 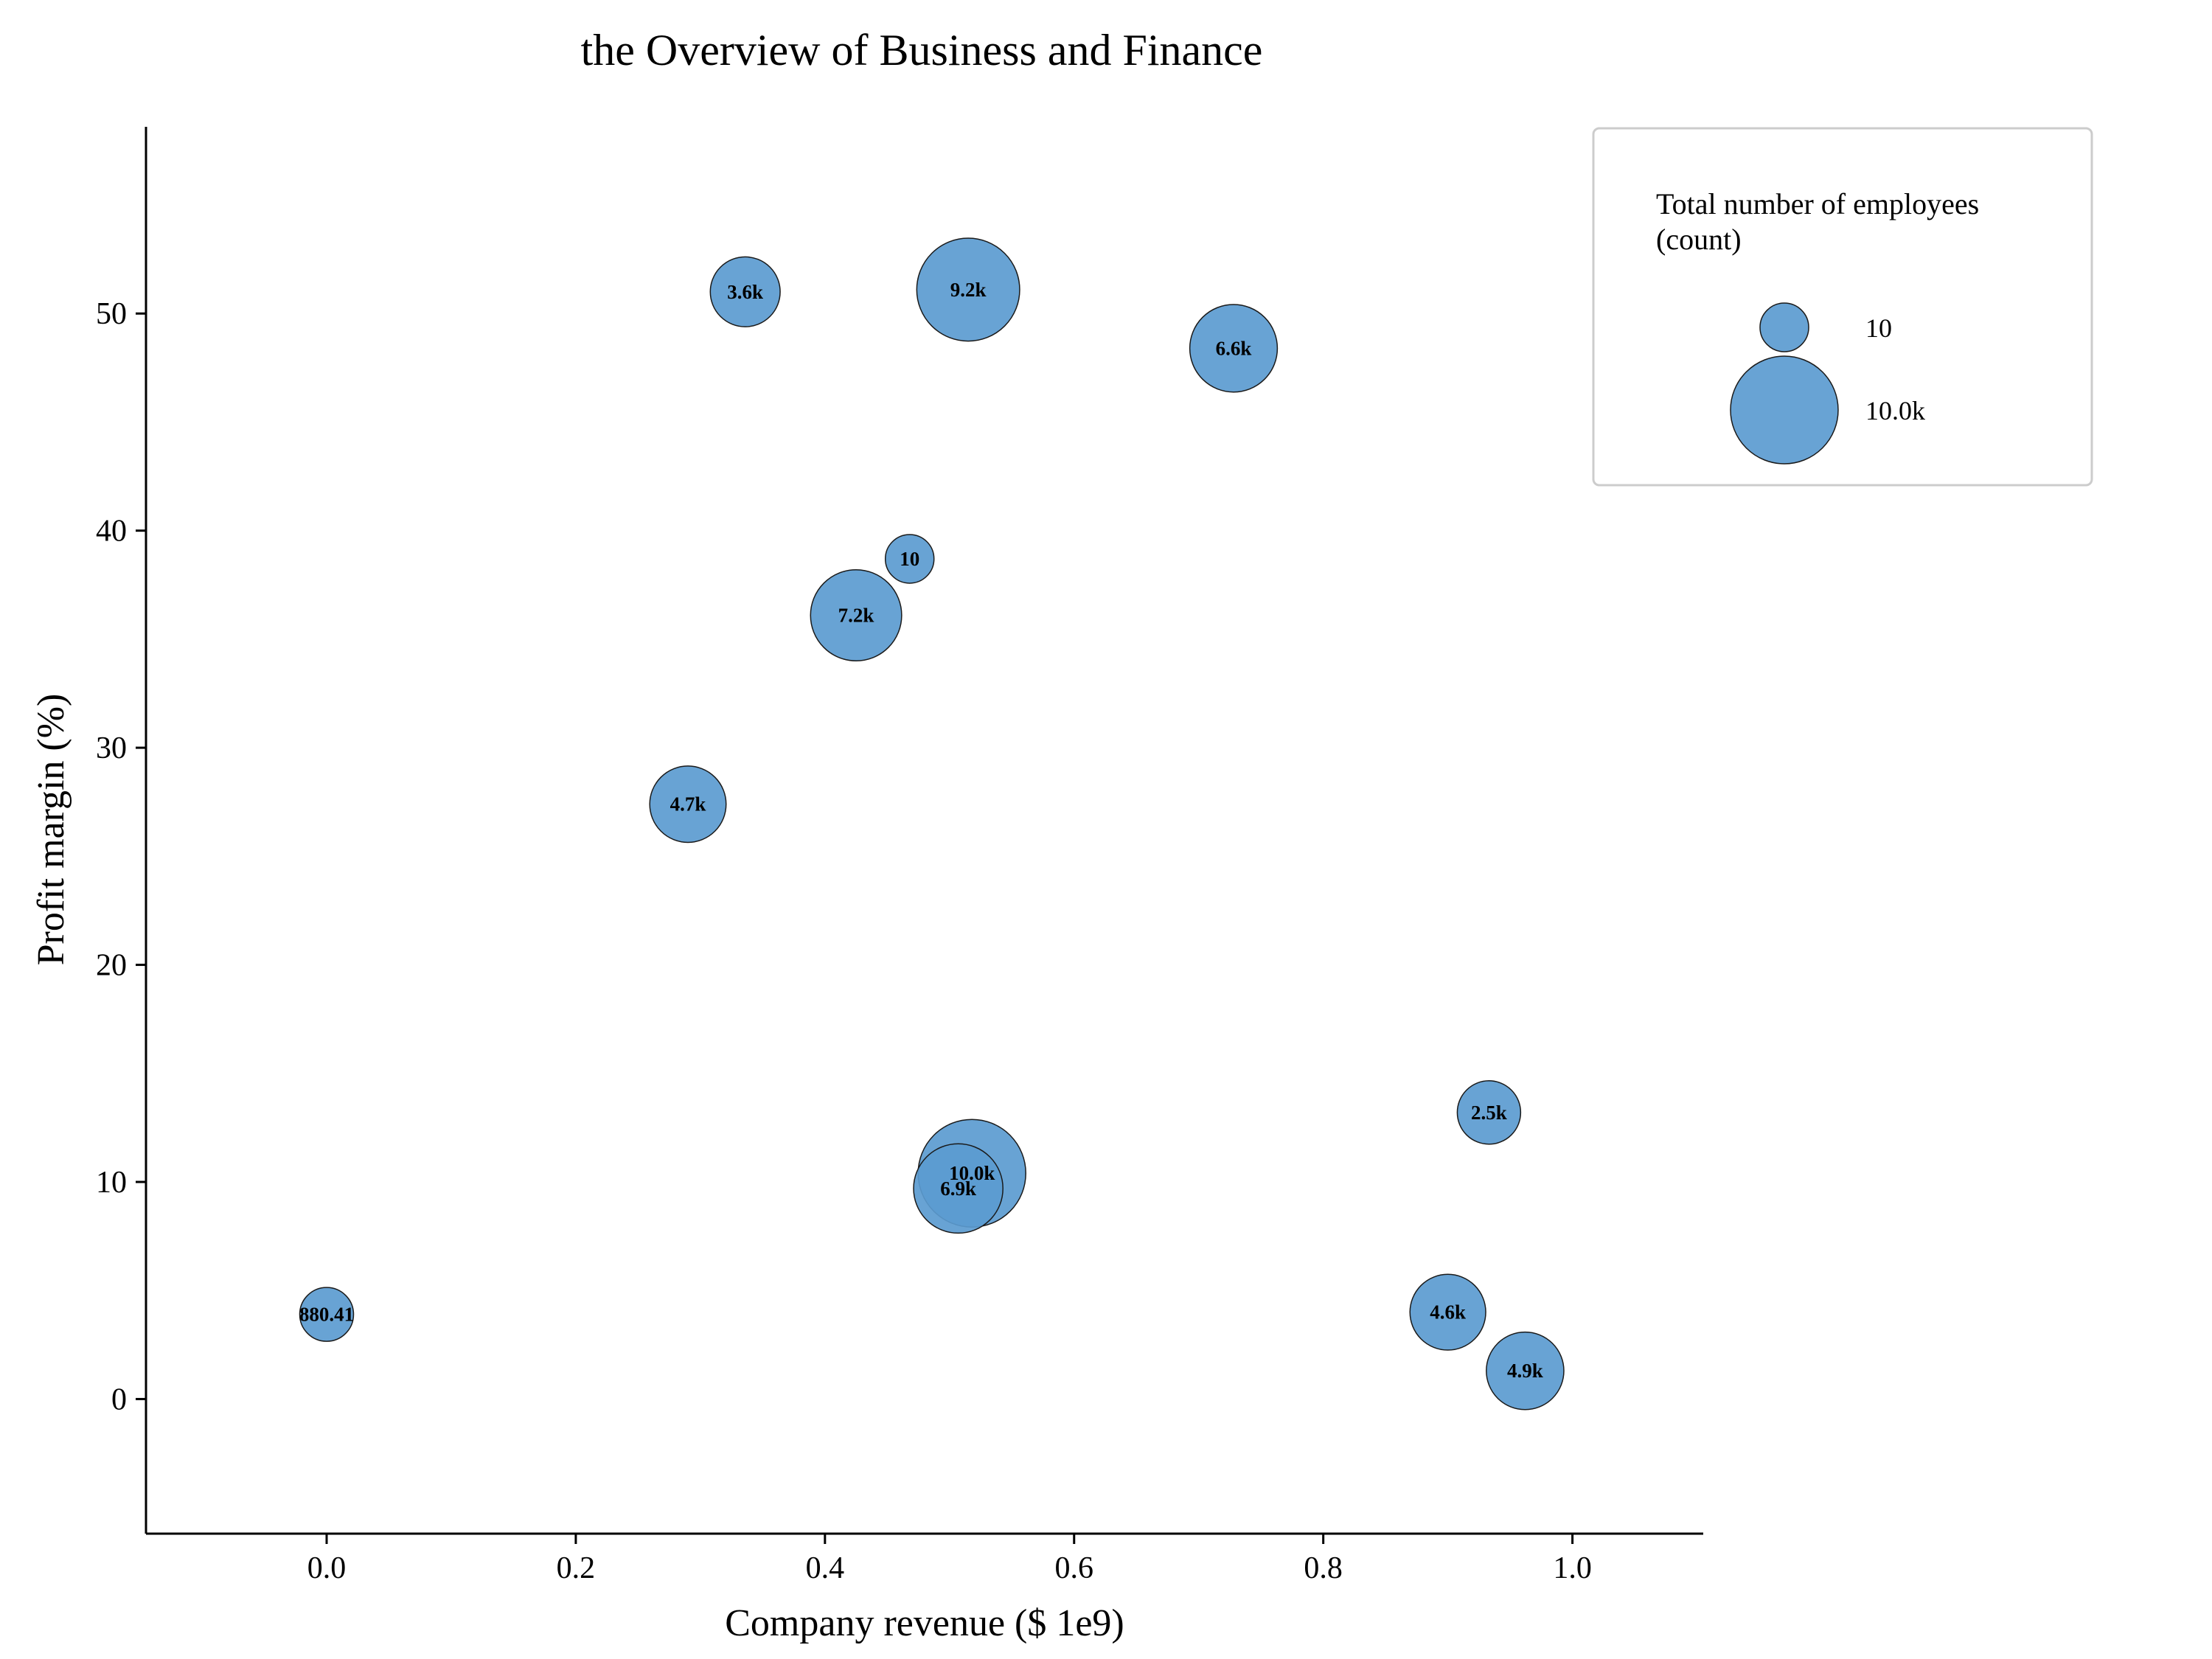 I want to click on x-axis-label: Company revenue ($ 1e9), so click(x=924, y=1623).